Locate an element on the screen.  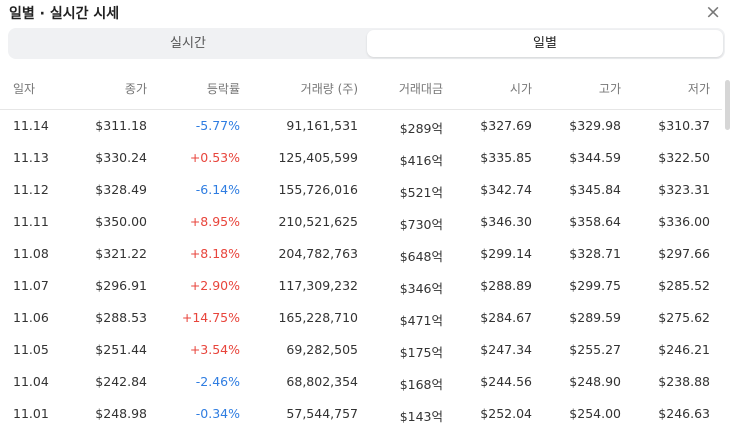
table-cell: $251.44 is located at coordinates (121, 349).